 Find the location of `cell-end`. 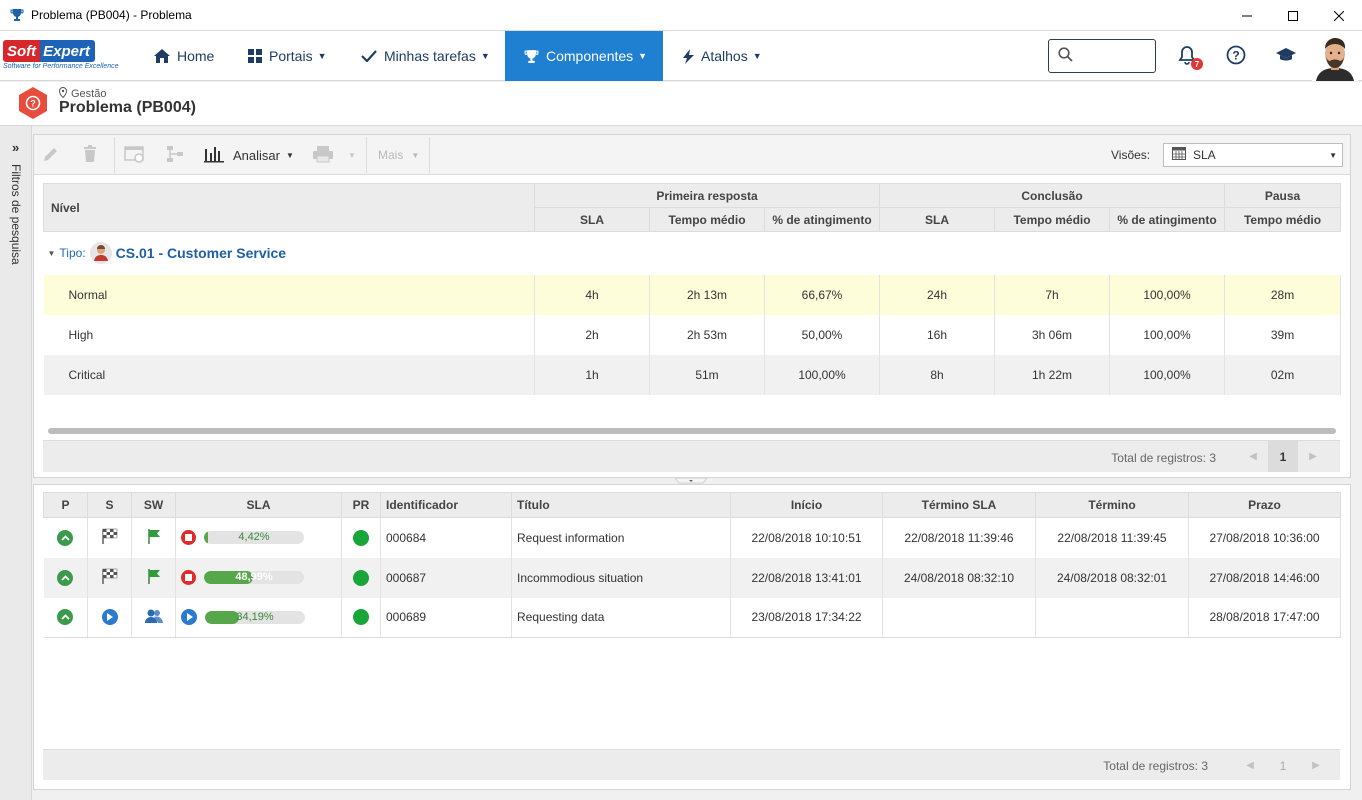

cell-end is located at coordinates (1112, 617).